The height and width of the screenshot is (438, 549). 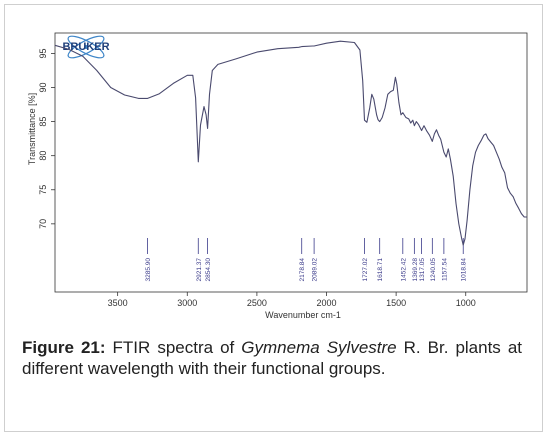 I want to click on y-tick-label: 80, so click(x=43, y=156).